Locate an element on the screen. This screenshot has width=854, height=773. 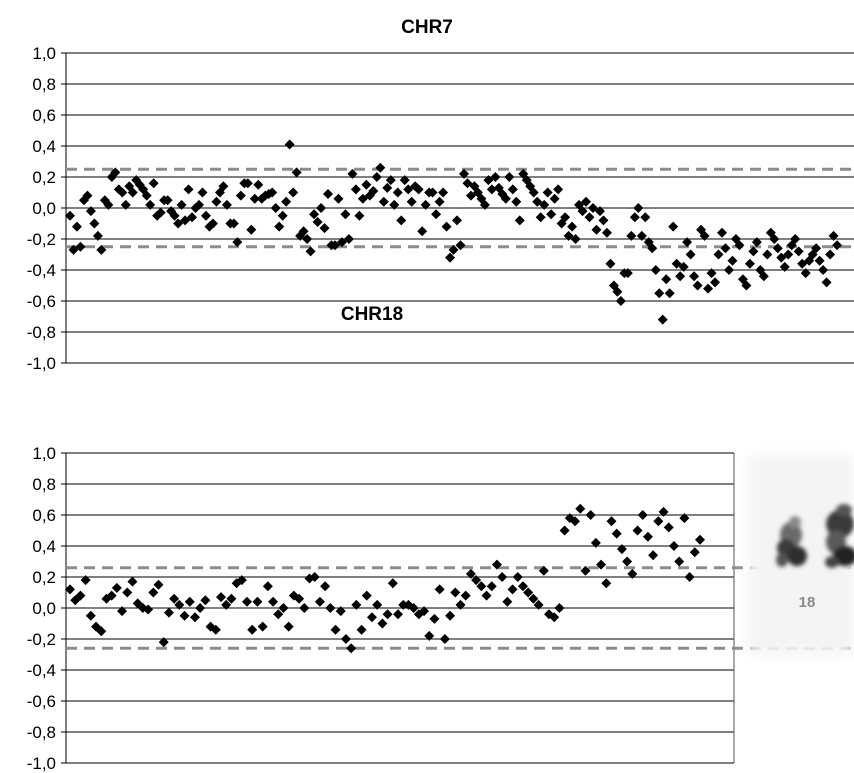
chr7-tick-label: 1,0 is located at coordinates (44, 53).